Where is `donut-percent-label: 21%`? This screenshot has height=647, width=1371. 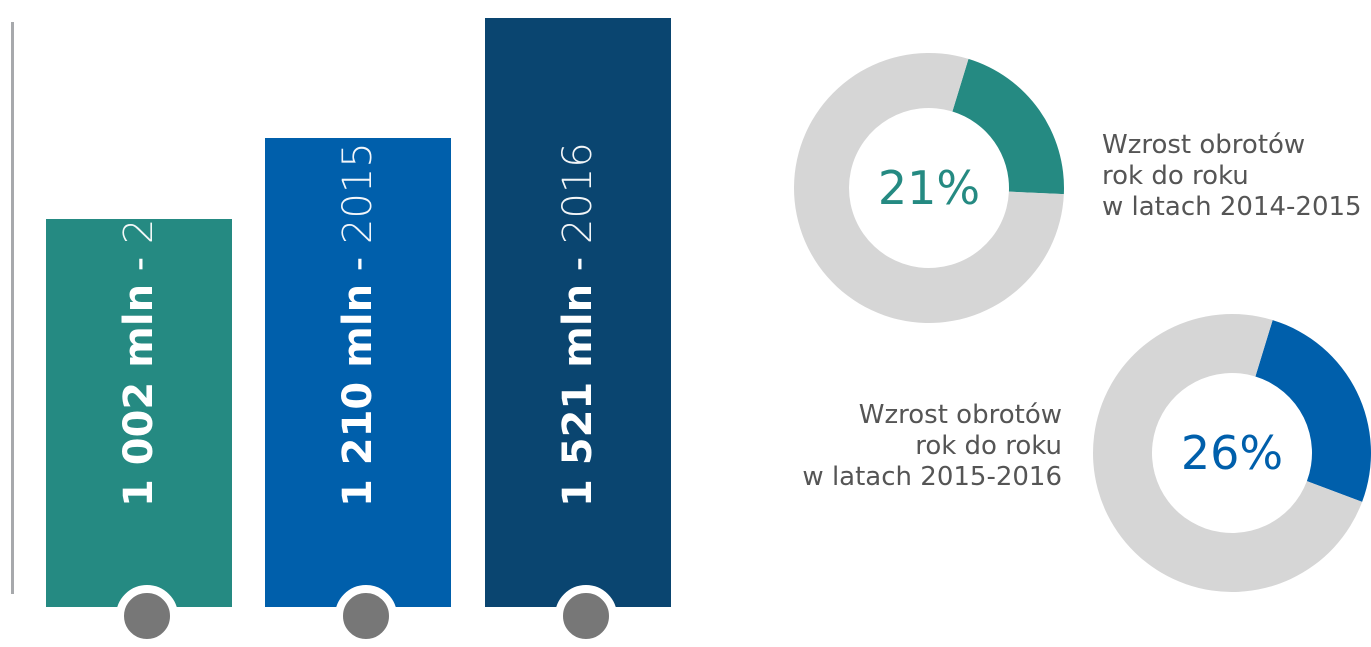 donut-percent-label: 21% is located at coordinates (929, 188).